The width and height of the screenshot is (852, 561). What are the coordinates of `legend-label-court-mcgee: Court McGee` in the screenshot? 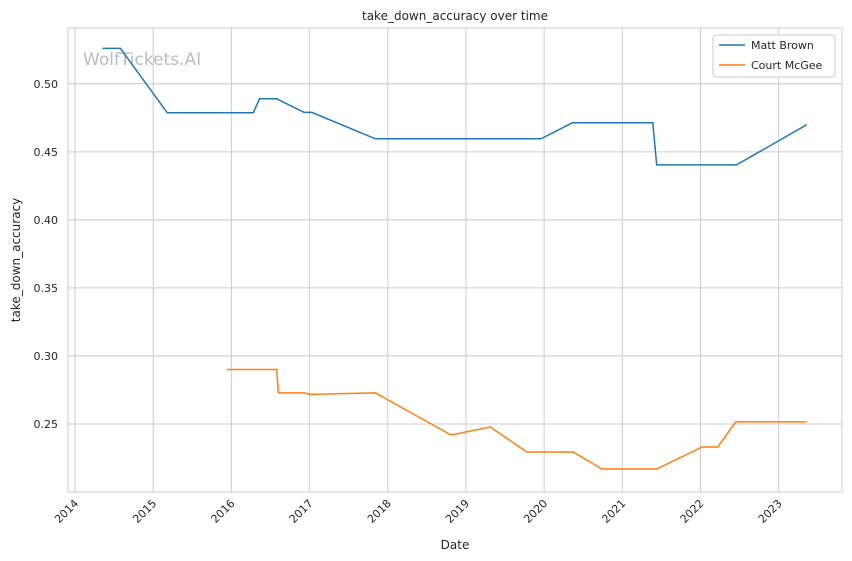 It's located at (787, 65).